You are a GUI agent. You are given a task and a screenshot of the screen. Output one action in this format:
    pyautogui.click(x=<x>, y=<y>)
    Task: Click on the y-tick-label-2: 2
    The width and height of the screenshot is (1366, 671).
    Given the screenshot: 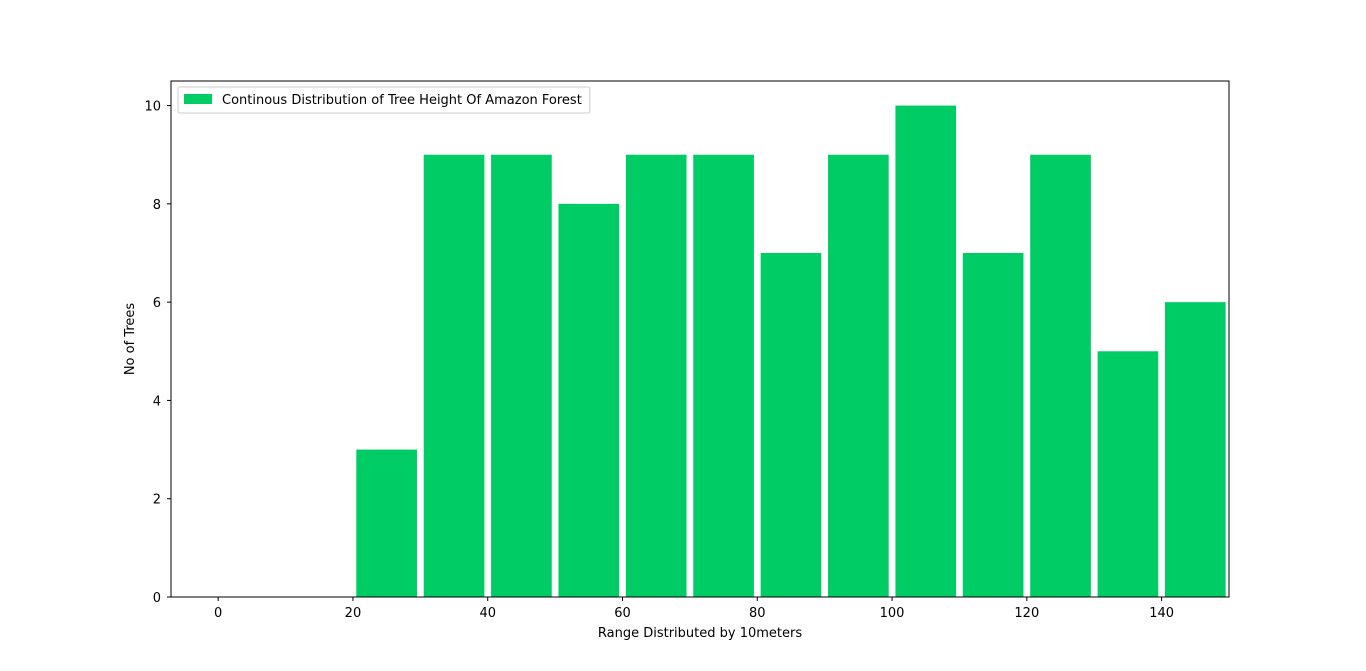 What is the action you would take?
    pyautogui.click(x=157, y=500)
    